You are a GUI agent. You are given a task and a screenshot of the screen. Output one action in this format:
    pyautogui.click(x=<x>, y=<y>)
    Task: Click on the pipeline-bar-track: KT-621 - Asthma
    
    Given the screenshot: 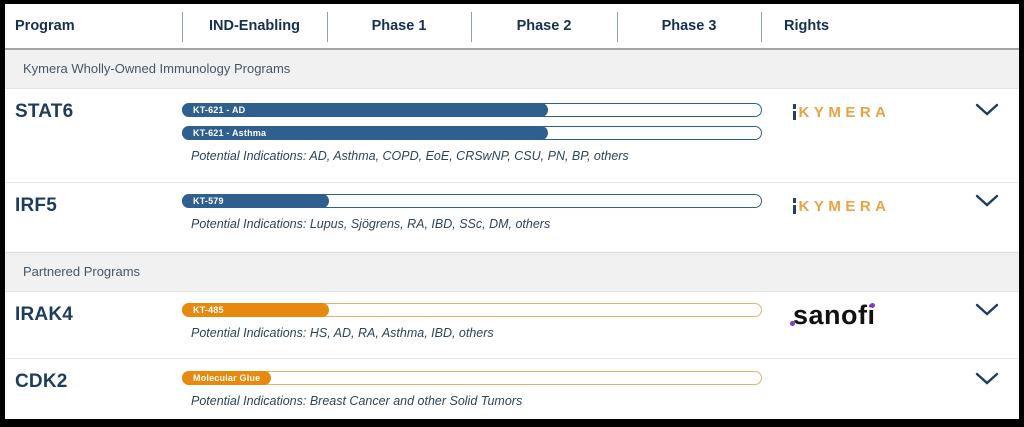 What is the action you would take?
    pyautogui.click(x=472, y=133)
    